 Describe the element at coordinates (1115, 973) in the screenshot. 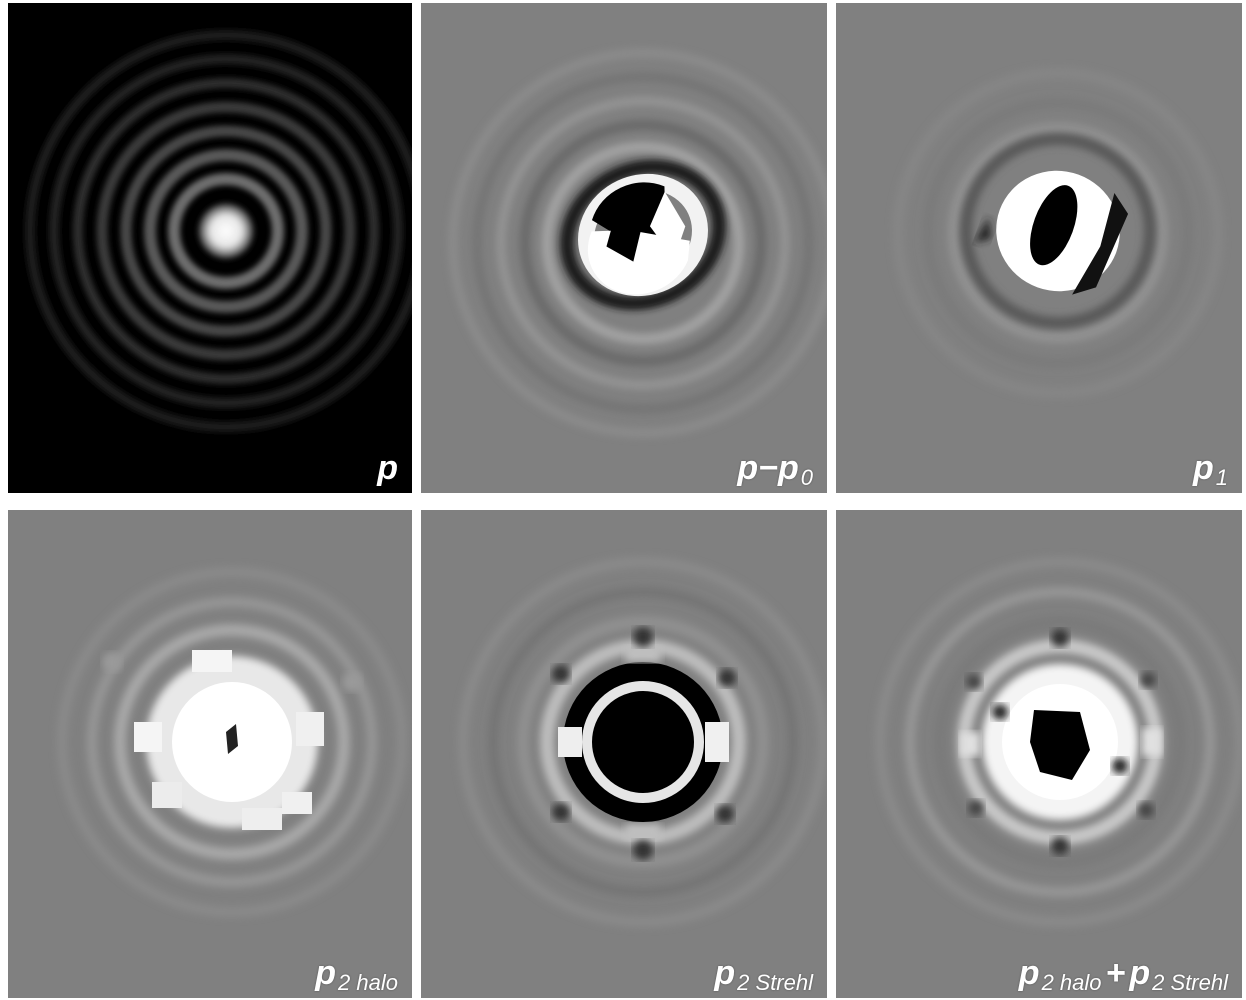

I see `label-op: +` at that location.